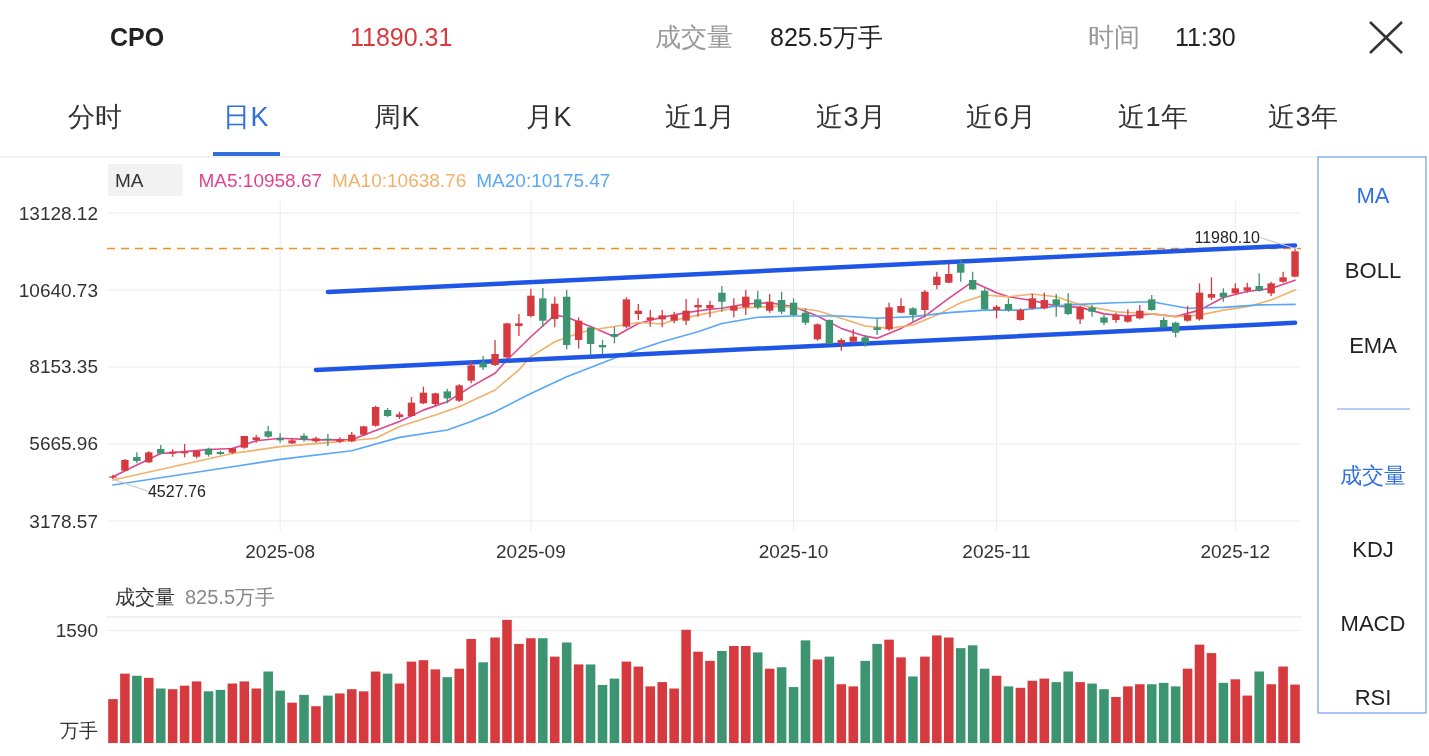 Image resolution: width=1429 pixels, height=756 pixels. I want to click on y-tick-label: 1590, so click(76, 630).